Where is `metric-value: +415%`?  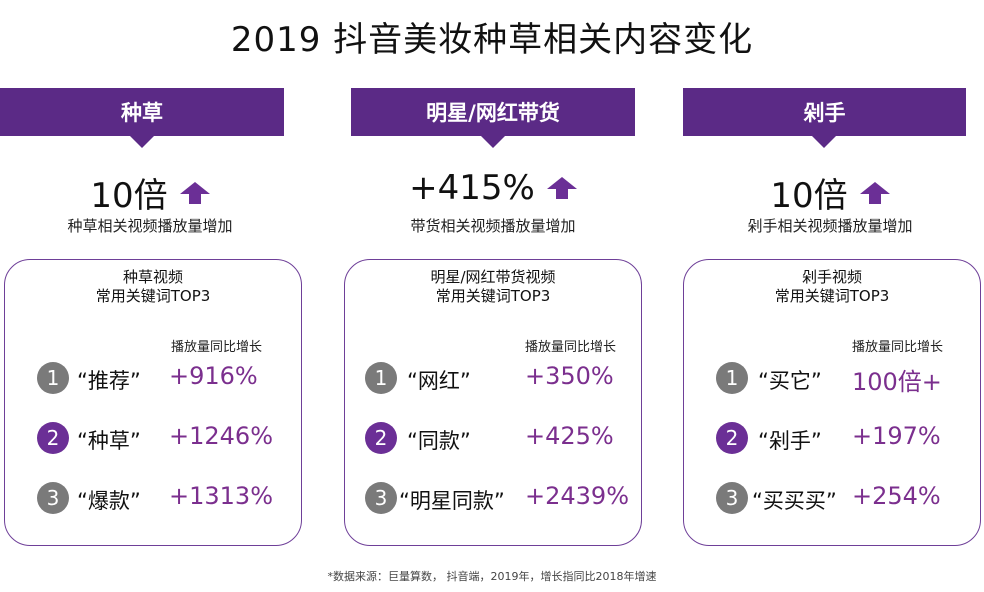 metric-value: +415% is located at coordinates (472, 188).